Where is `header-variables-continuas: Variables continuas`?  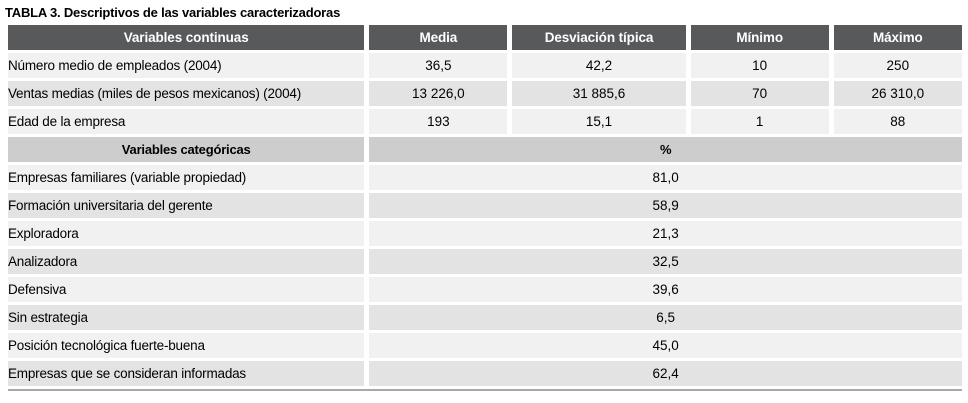
header-variables-continuas: Variables continuas is located at coordinates (186, 37).